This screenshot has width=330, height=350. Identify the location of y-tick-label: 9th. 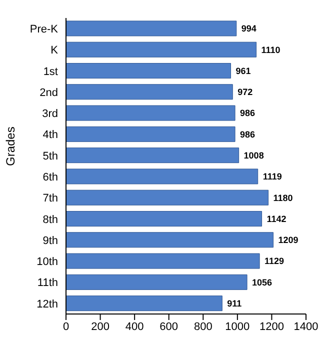
(50, 240).